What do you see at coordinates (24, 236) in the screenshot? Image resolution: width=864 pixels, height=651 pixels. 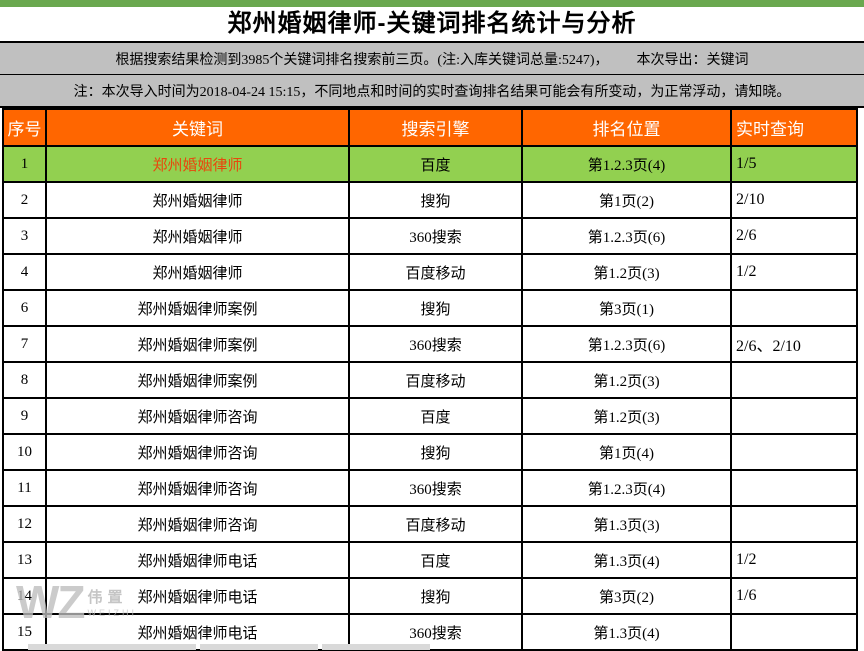 I see `seq-cell: 3` at bounding box center [24, 236].